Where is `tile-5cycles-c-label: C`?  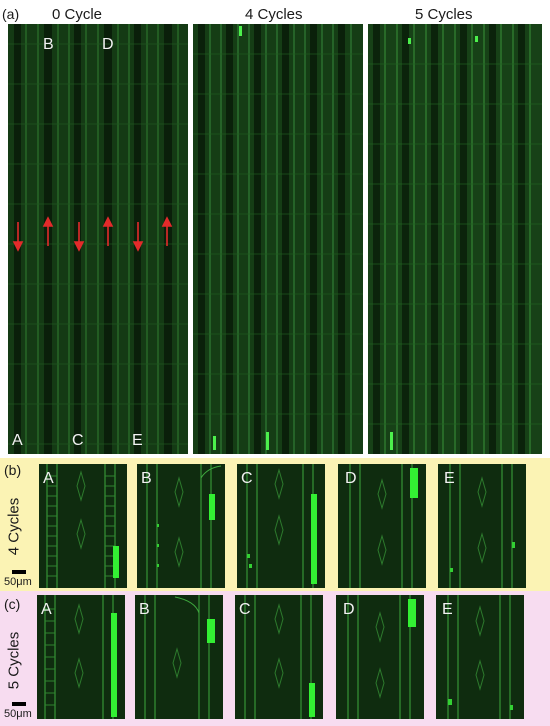 tile-5cycles-c-label: C is located at coordinates (245, 609).